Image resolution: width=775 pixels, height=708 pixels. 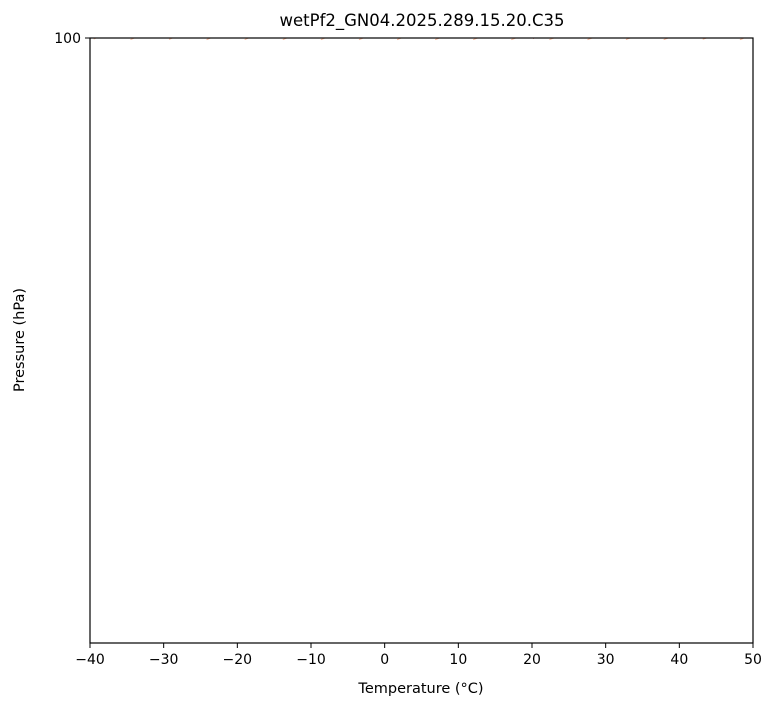 I want to click on x-tick-label: −40, so click(x=90, y=660).